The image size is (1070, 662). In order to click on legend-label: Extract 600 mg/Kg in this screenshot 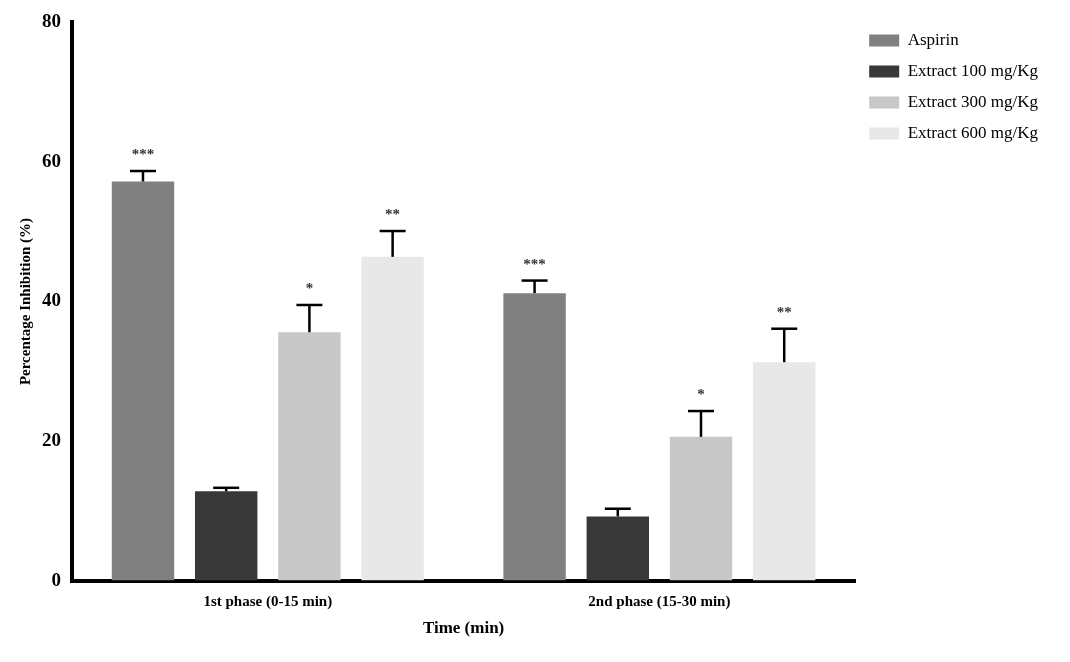, I will do `click(973, 132)`.